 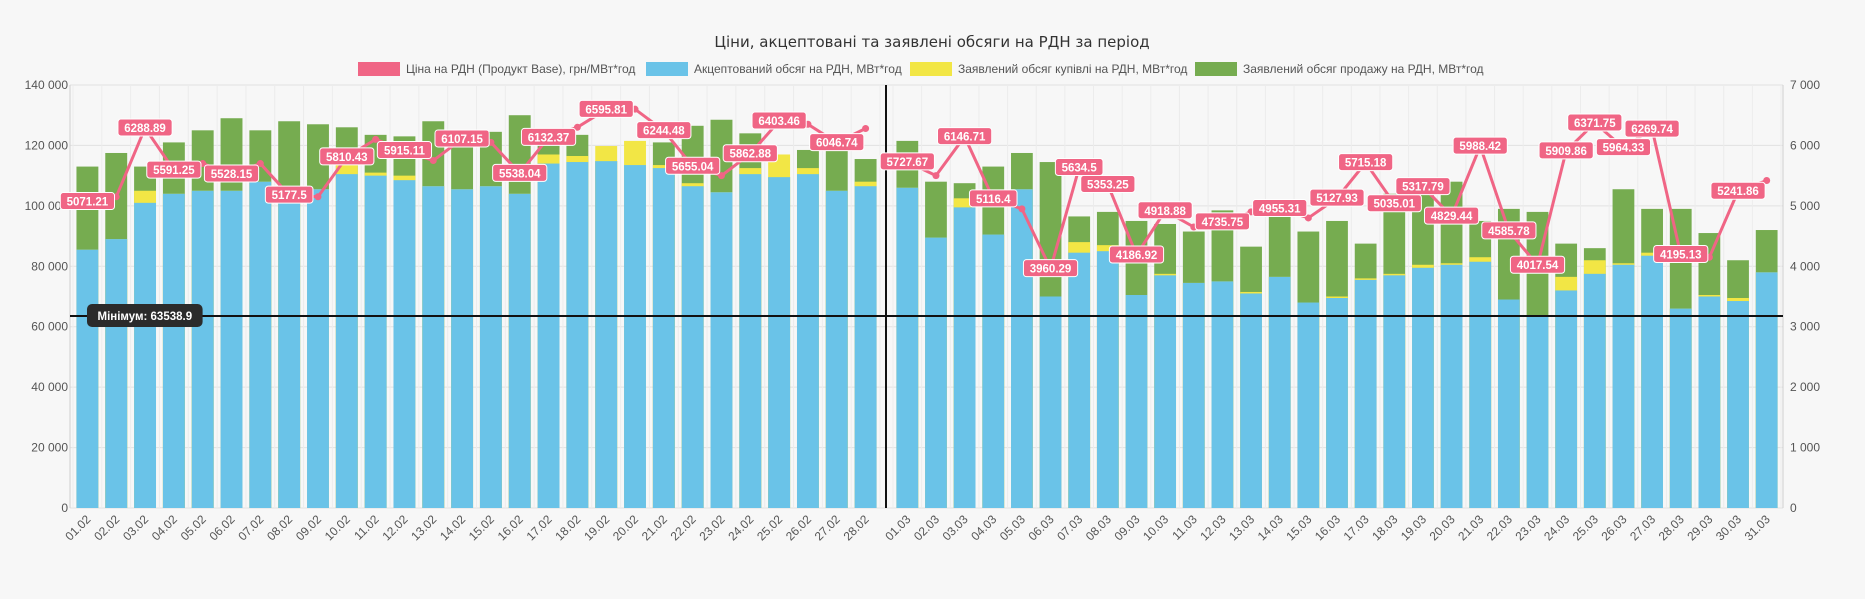 What do you see at coordinates (1413, 527) in the screenshot?
I see `x-tick-label: 19.03` at bounding box center [1413, 527].